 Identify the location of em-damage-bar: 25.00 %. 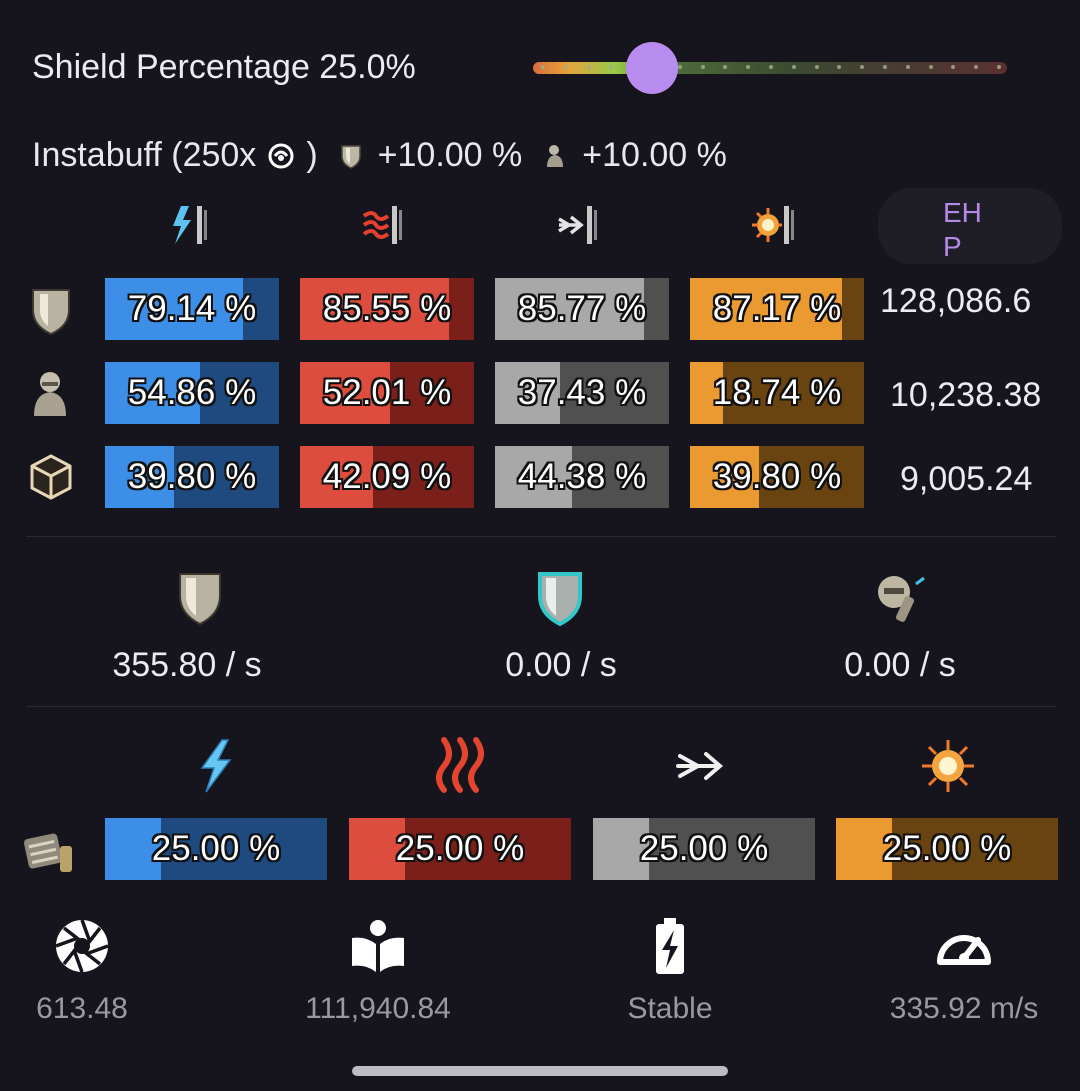
(216, 849).